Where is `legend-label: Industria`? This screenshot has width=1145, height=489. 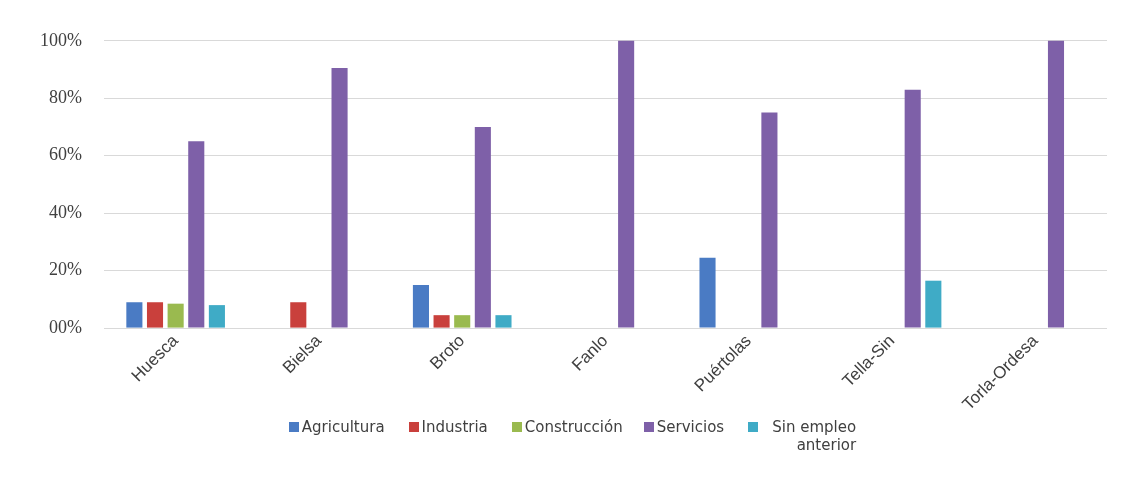 legend-label: Industria is located at coordinates (454, 427).